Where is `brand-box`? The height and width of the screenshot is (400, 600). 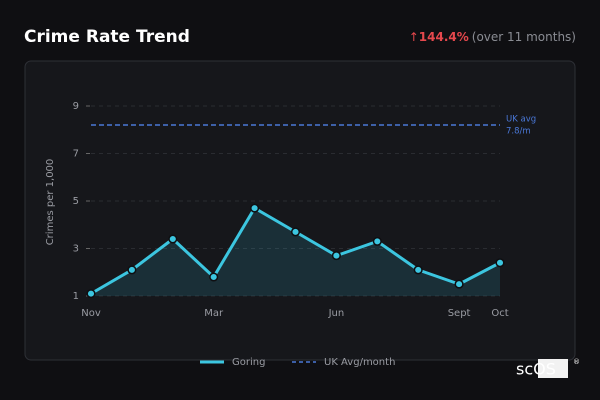
brand-box is located at coordinates (553, 368).